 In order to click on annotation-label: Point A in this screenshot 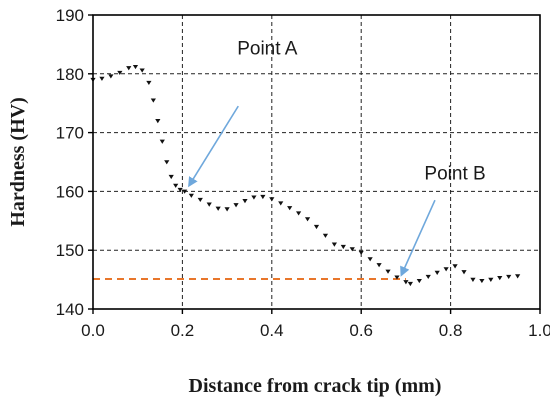, I will do `click(267, 48)`.